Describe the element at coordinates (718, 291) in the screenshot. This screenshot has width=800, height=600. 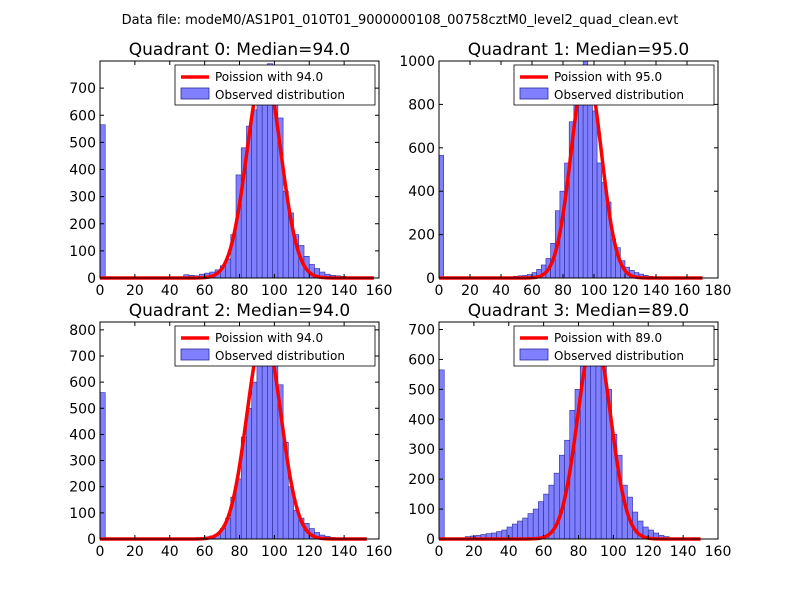
I see `x-tick-label: 180` at that location.